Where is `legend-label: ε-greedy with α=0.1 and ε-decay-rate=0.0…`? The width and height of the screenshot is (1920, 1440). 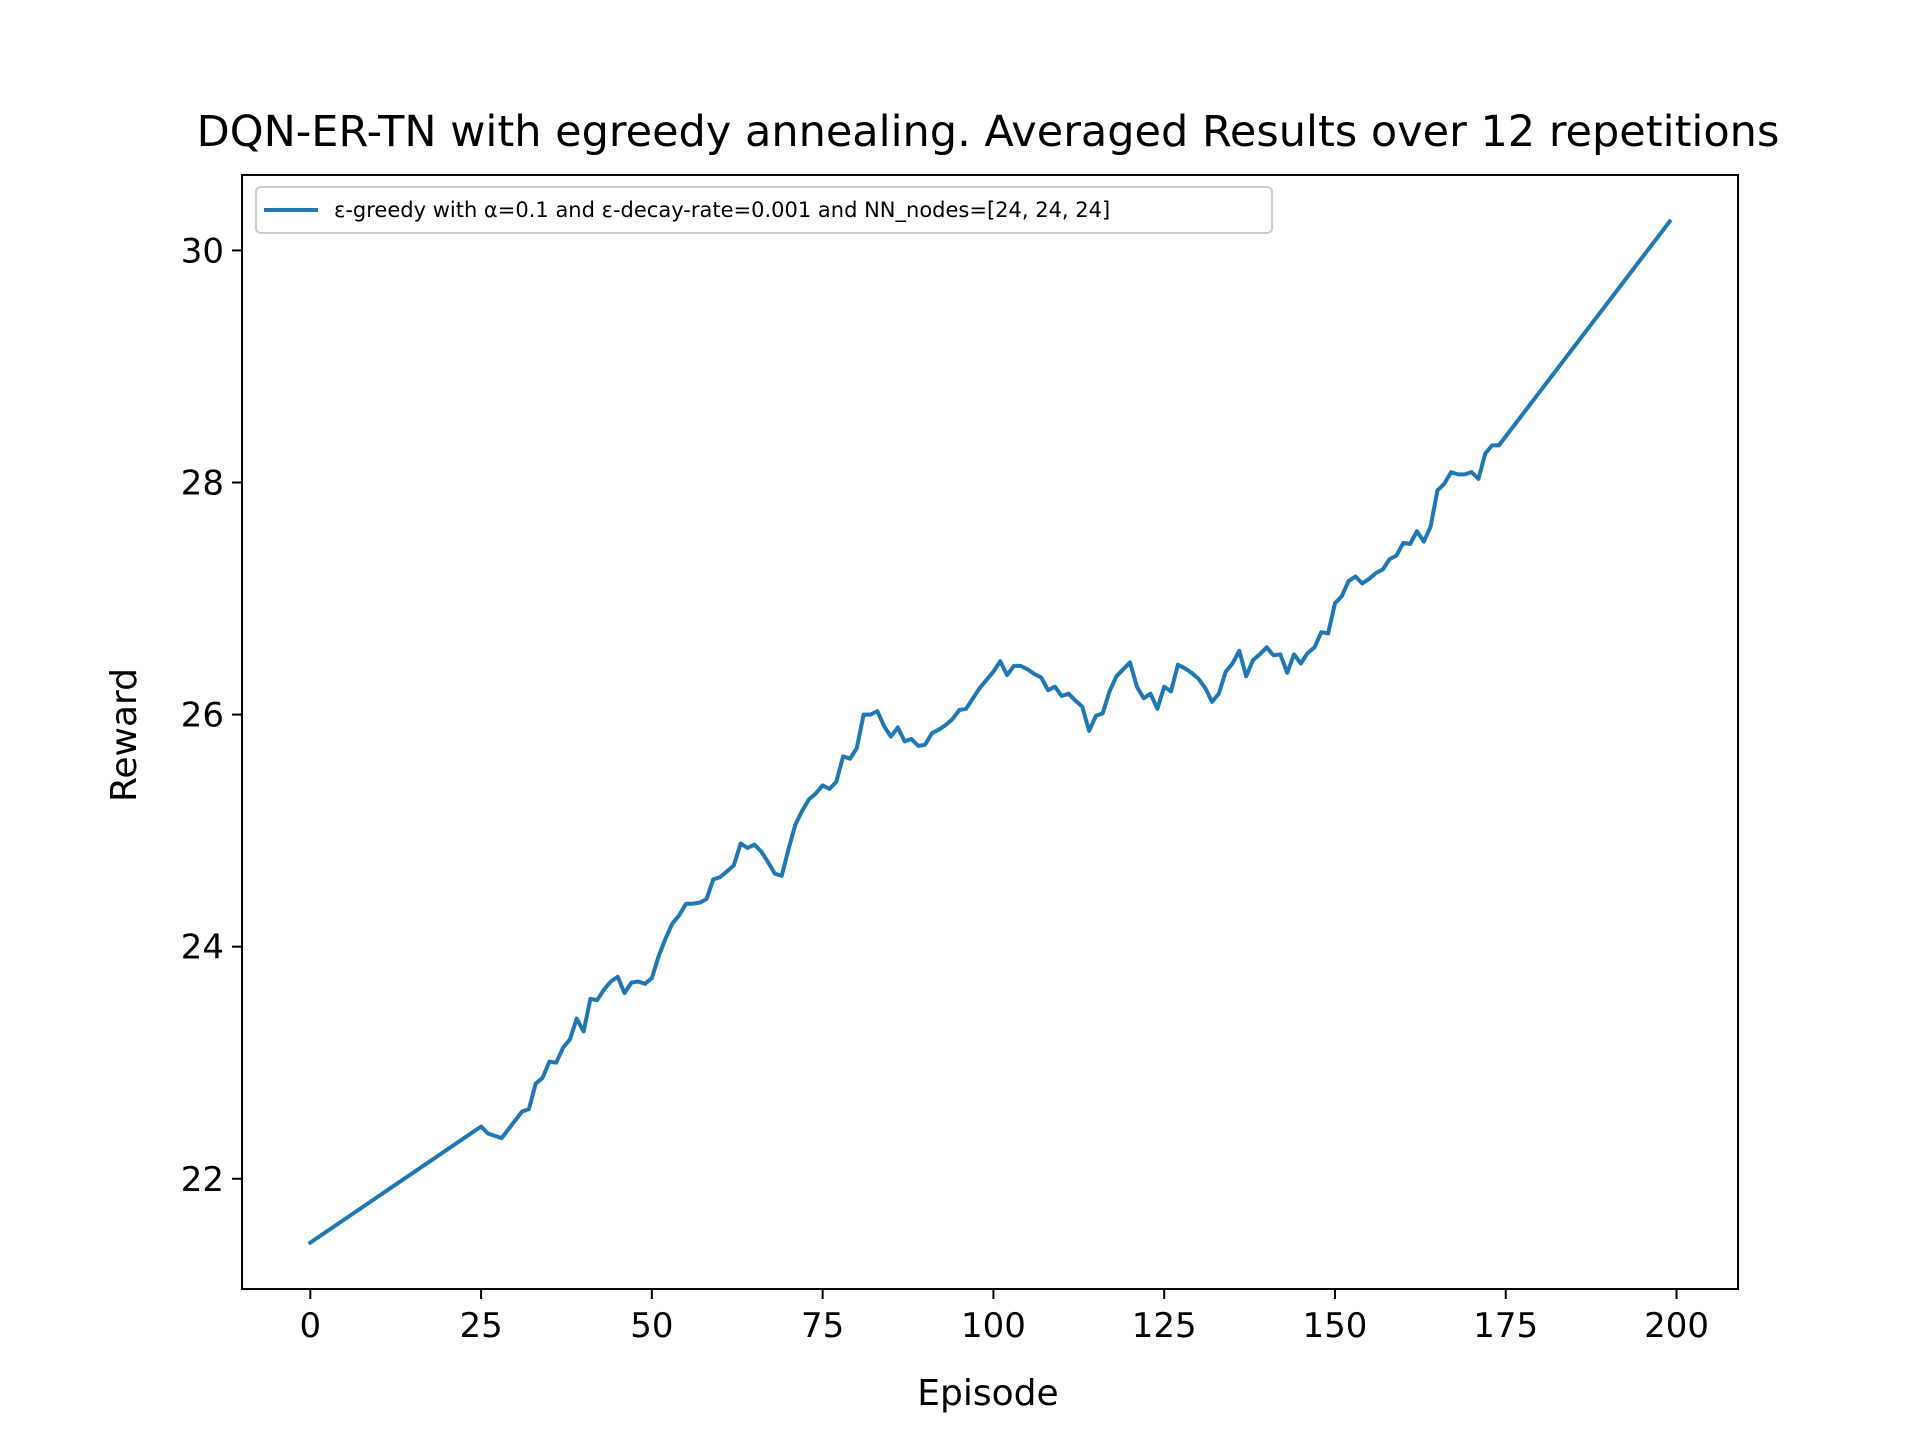 legend-label: ε-greedy with α=0.1 and ε-decay-rate=0.0… is located at coordinates (722, 210).